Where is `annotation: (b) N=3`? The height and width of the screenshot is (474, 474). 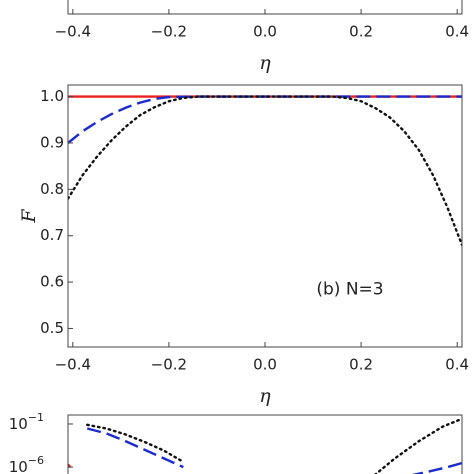
annotation: (b) N=3 is located at coordinates (349, 289).